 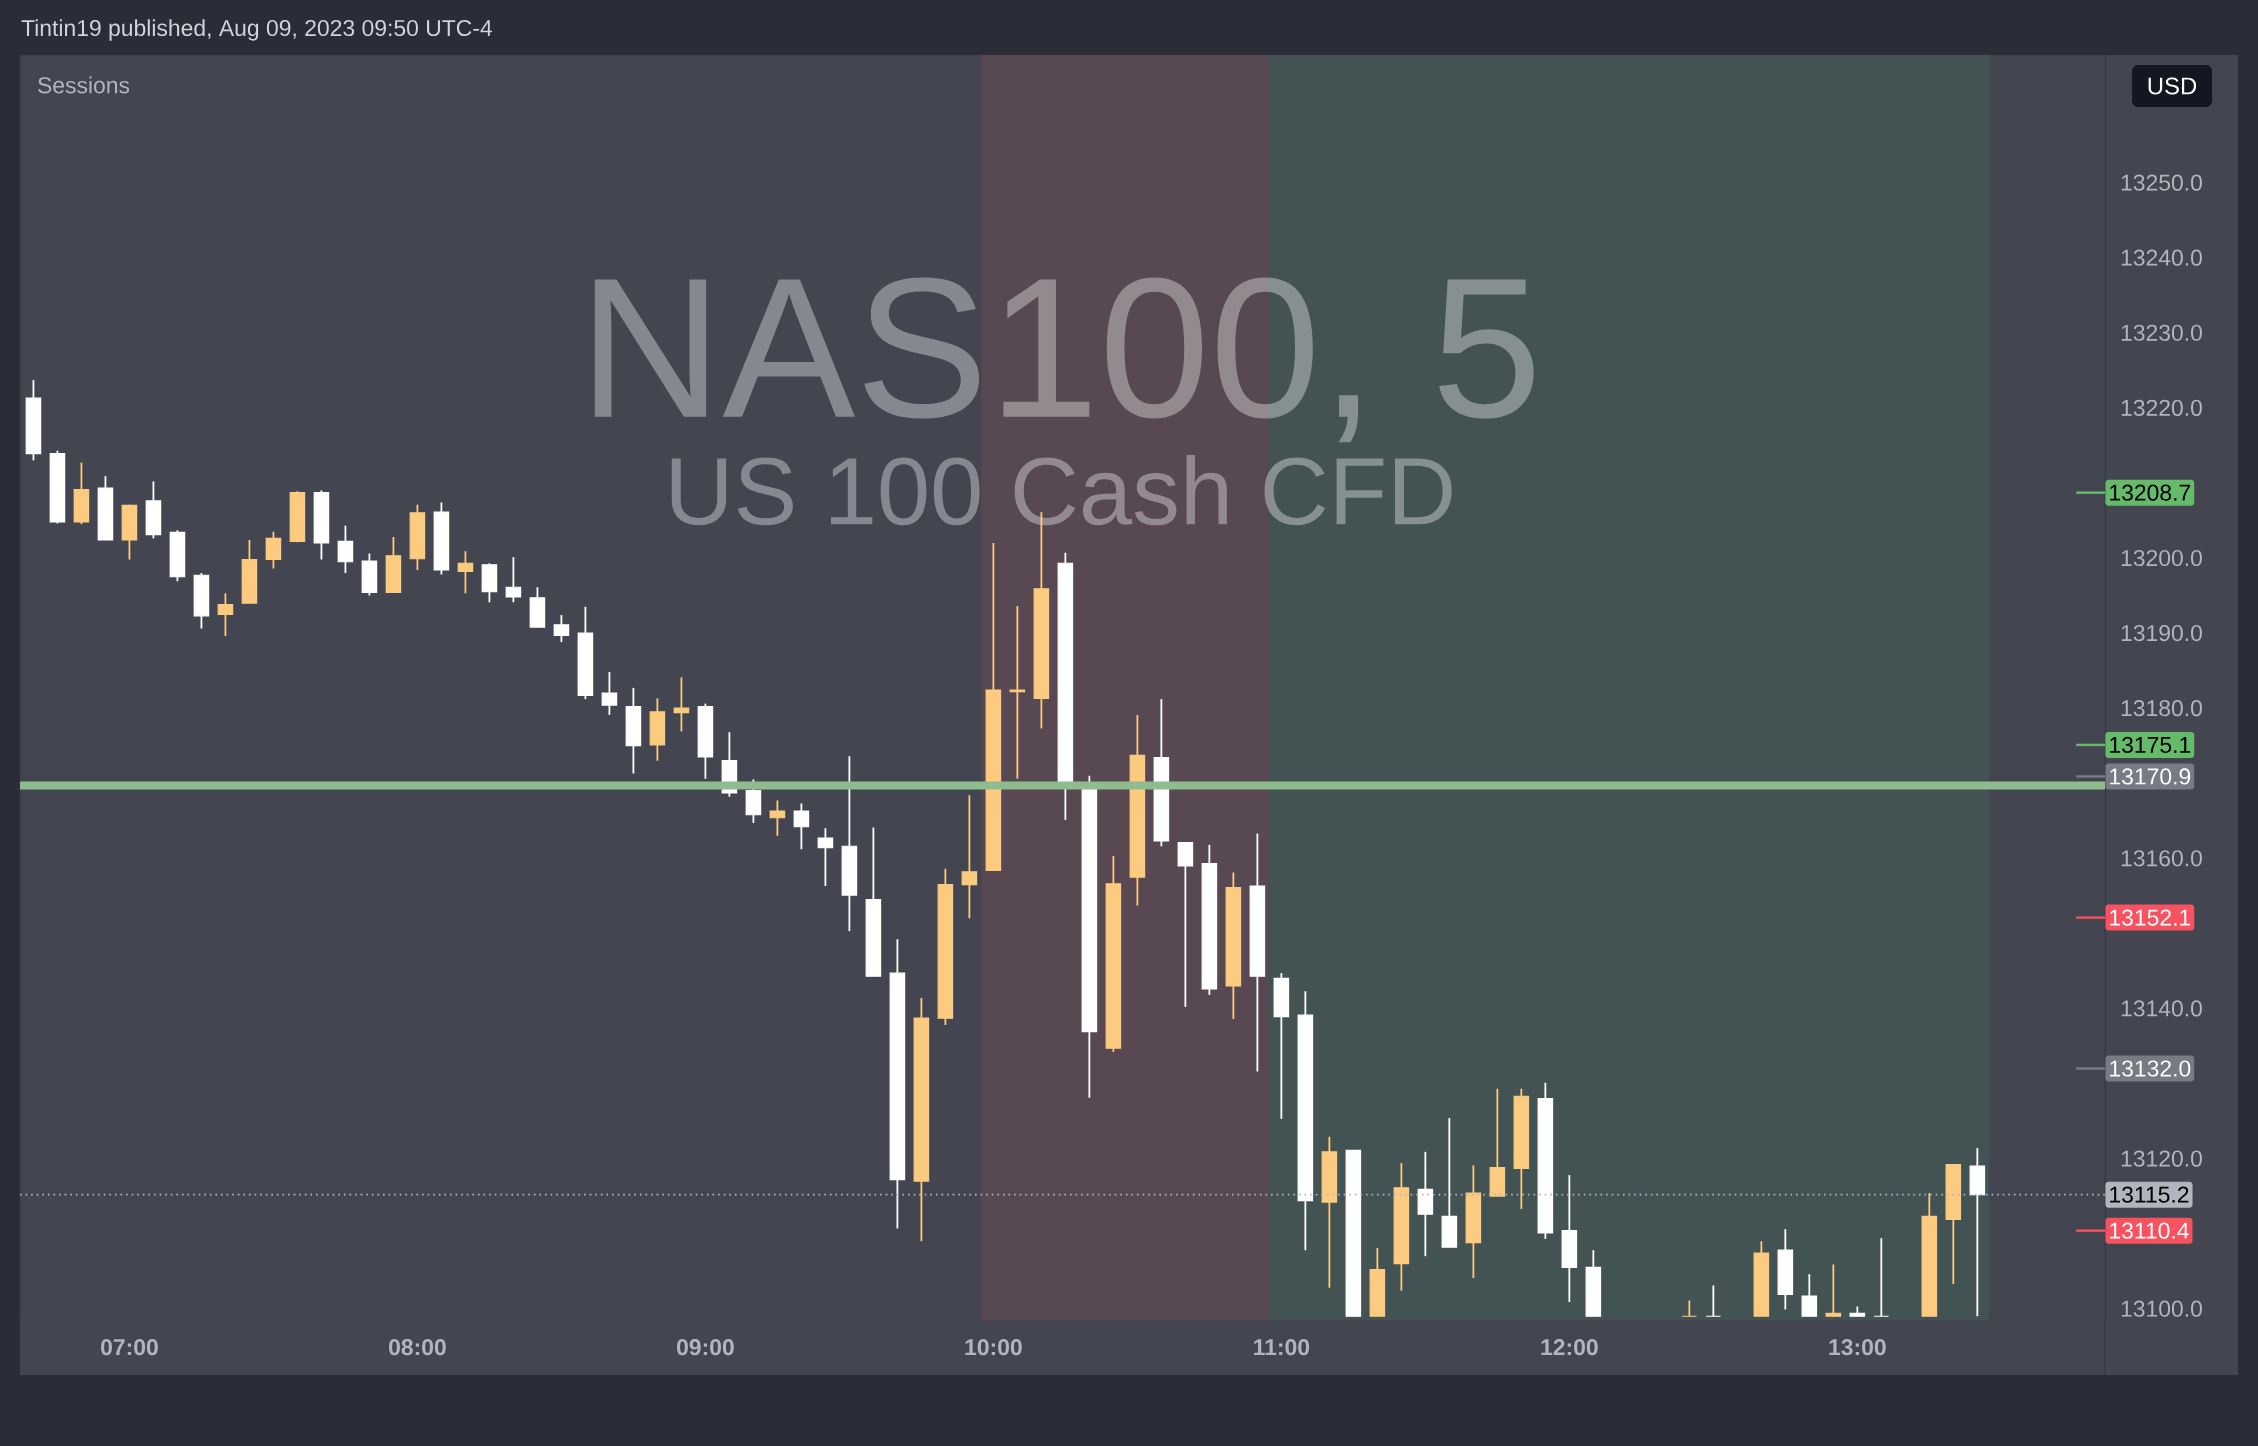 What do you see at coordinates (129, 1347) in the screenshot?
I see `x-tick-label: 07:00` at bounding box center [129, 1347].